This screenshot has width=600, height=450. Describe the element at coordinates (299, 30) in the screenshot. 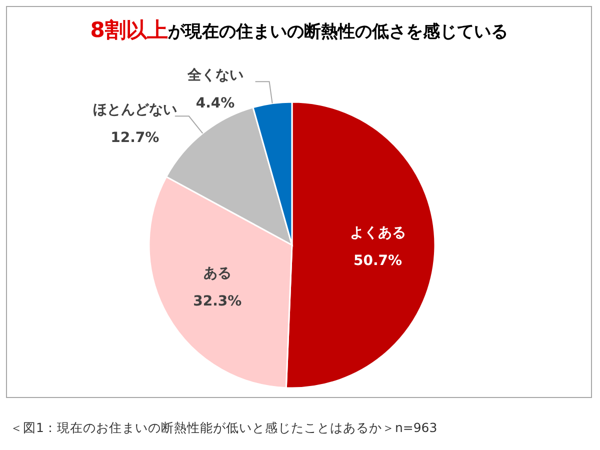

I see `chart-title: 8割以上が現在の住まいの断熱性の低さを感じている` at that location.